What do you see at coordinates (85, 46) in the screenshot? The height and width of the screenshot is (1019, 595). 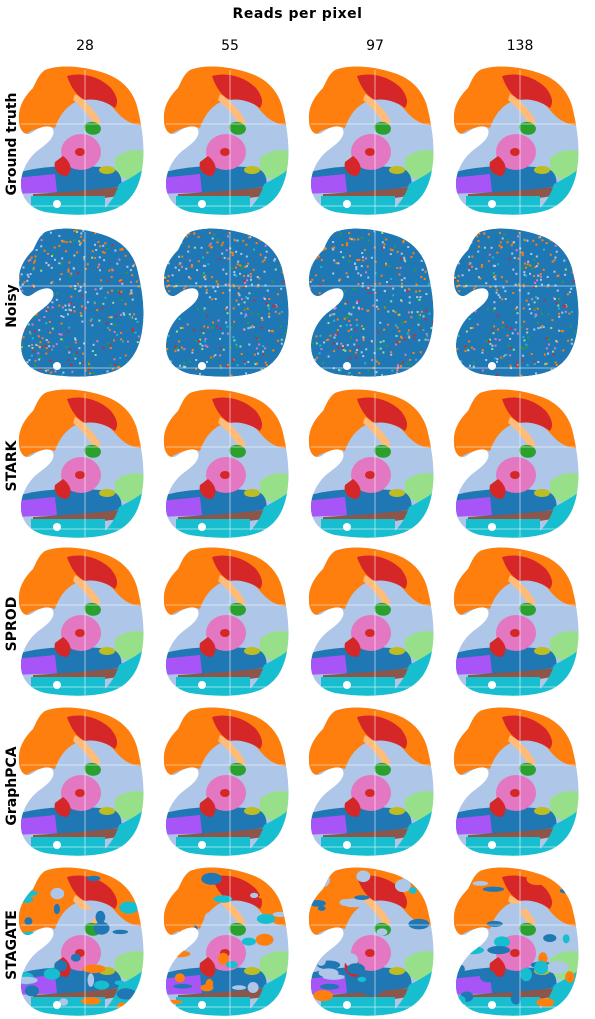 I see `column-label-28: 28` at bounding box center [85, 46].